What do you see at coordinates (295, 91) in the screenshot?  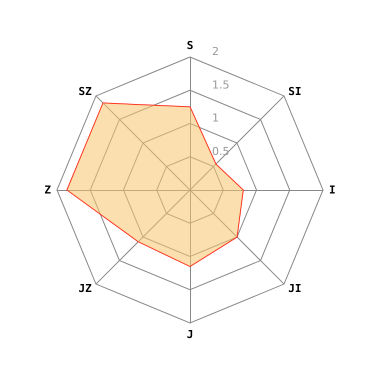 I see `spoke-label: SI` at bounding box center [295, 91].